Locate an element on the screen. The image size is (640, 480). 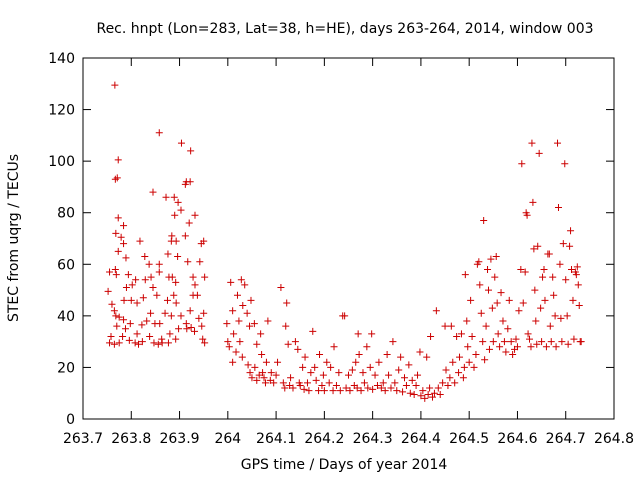
x-tick-label: 264.5 is located at coordinates (469, 439).